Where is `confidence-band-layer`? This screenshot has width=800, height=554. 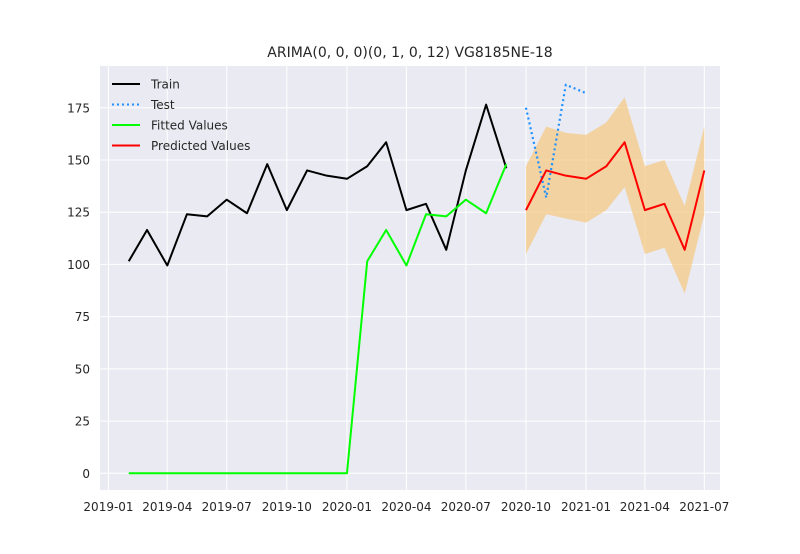 confidence-band-layer is located at coordinates (615, 195).